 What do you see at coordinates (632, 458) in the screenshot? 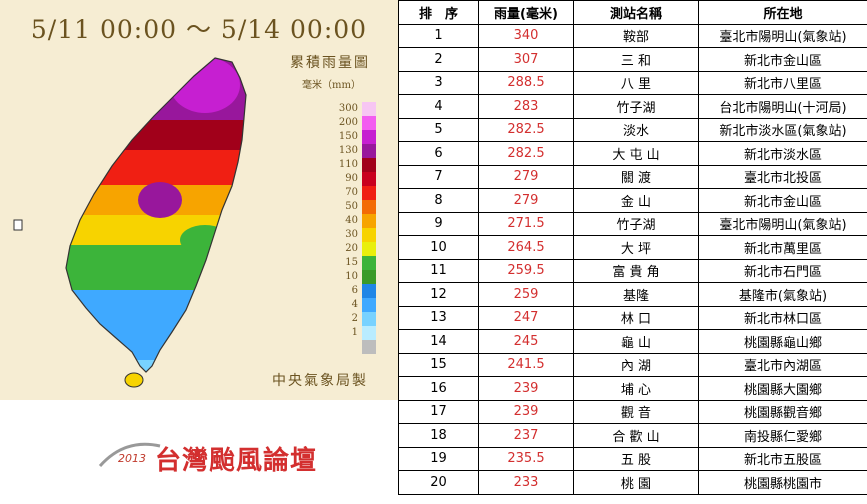
I see `table-row: 19 235.5 五 股新北市五股區` at bounding box center [632, 458].